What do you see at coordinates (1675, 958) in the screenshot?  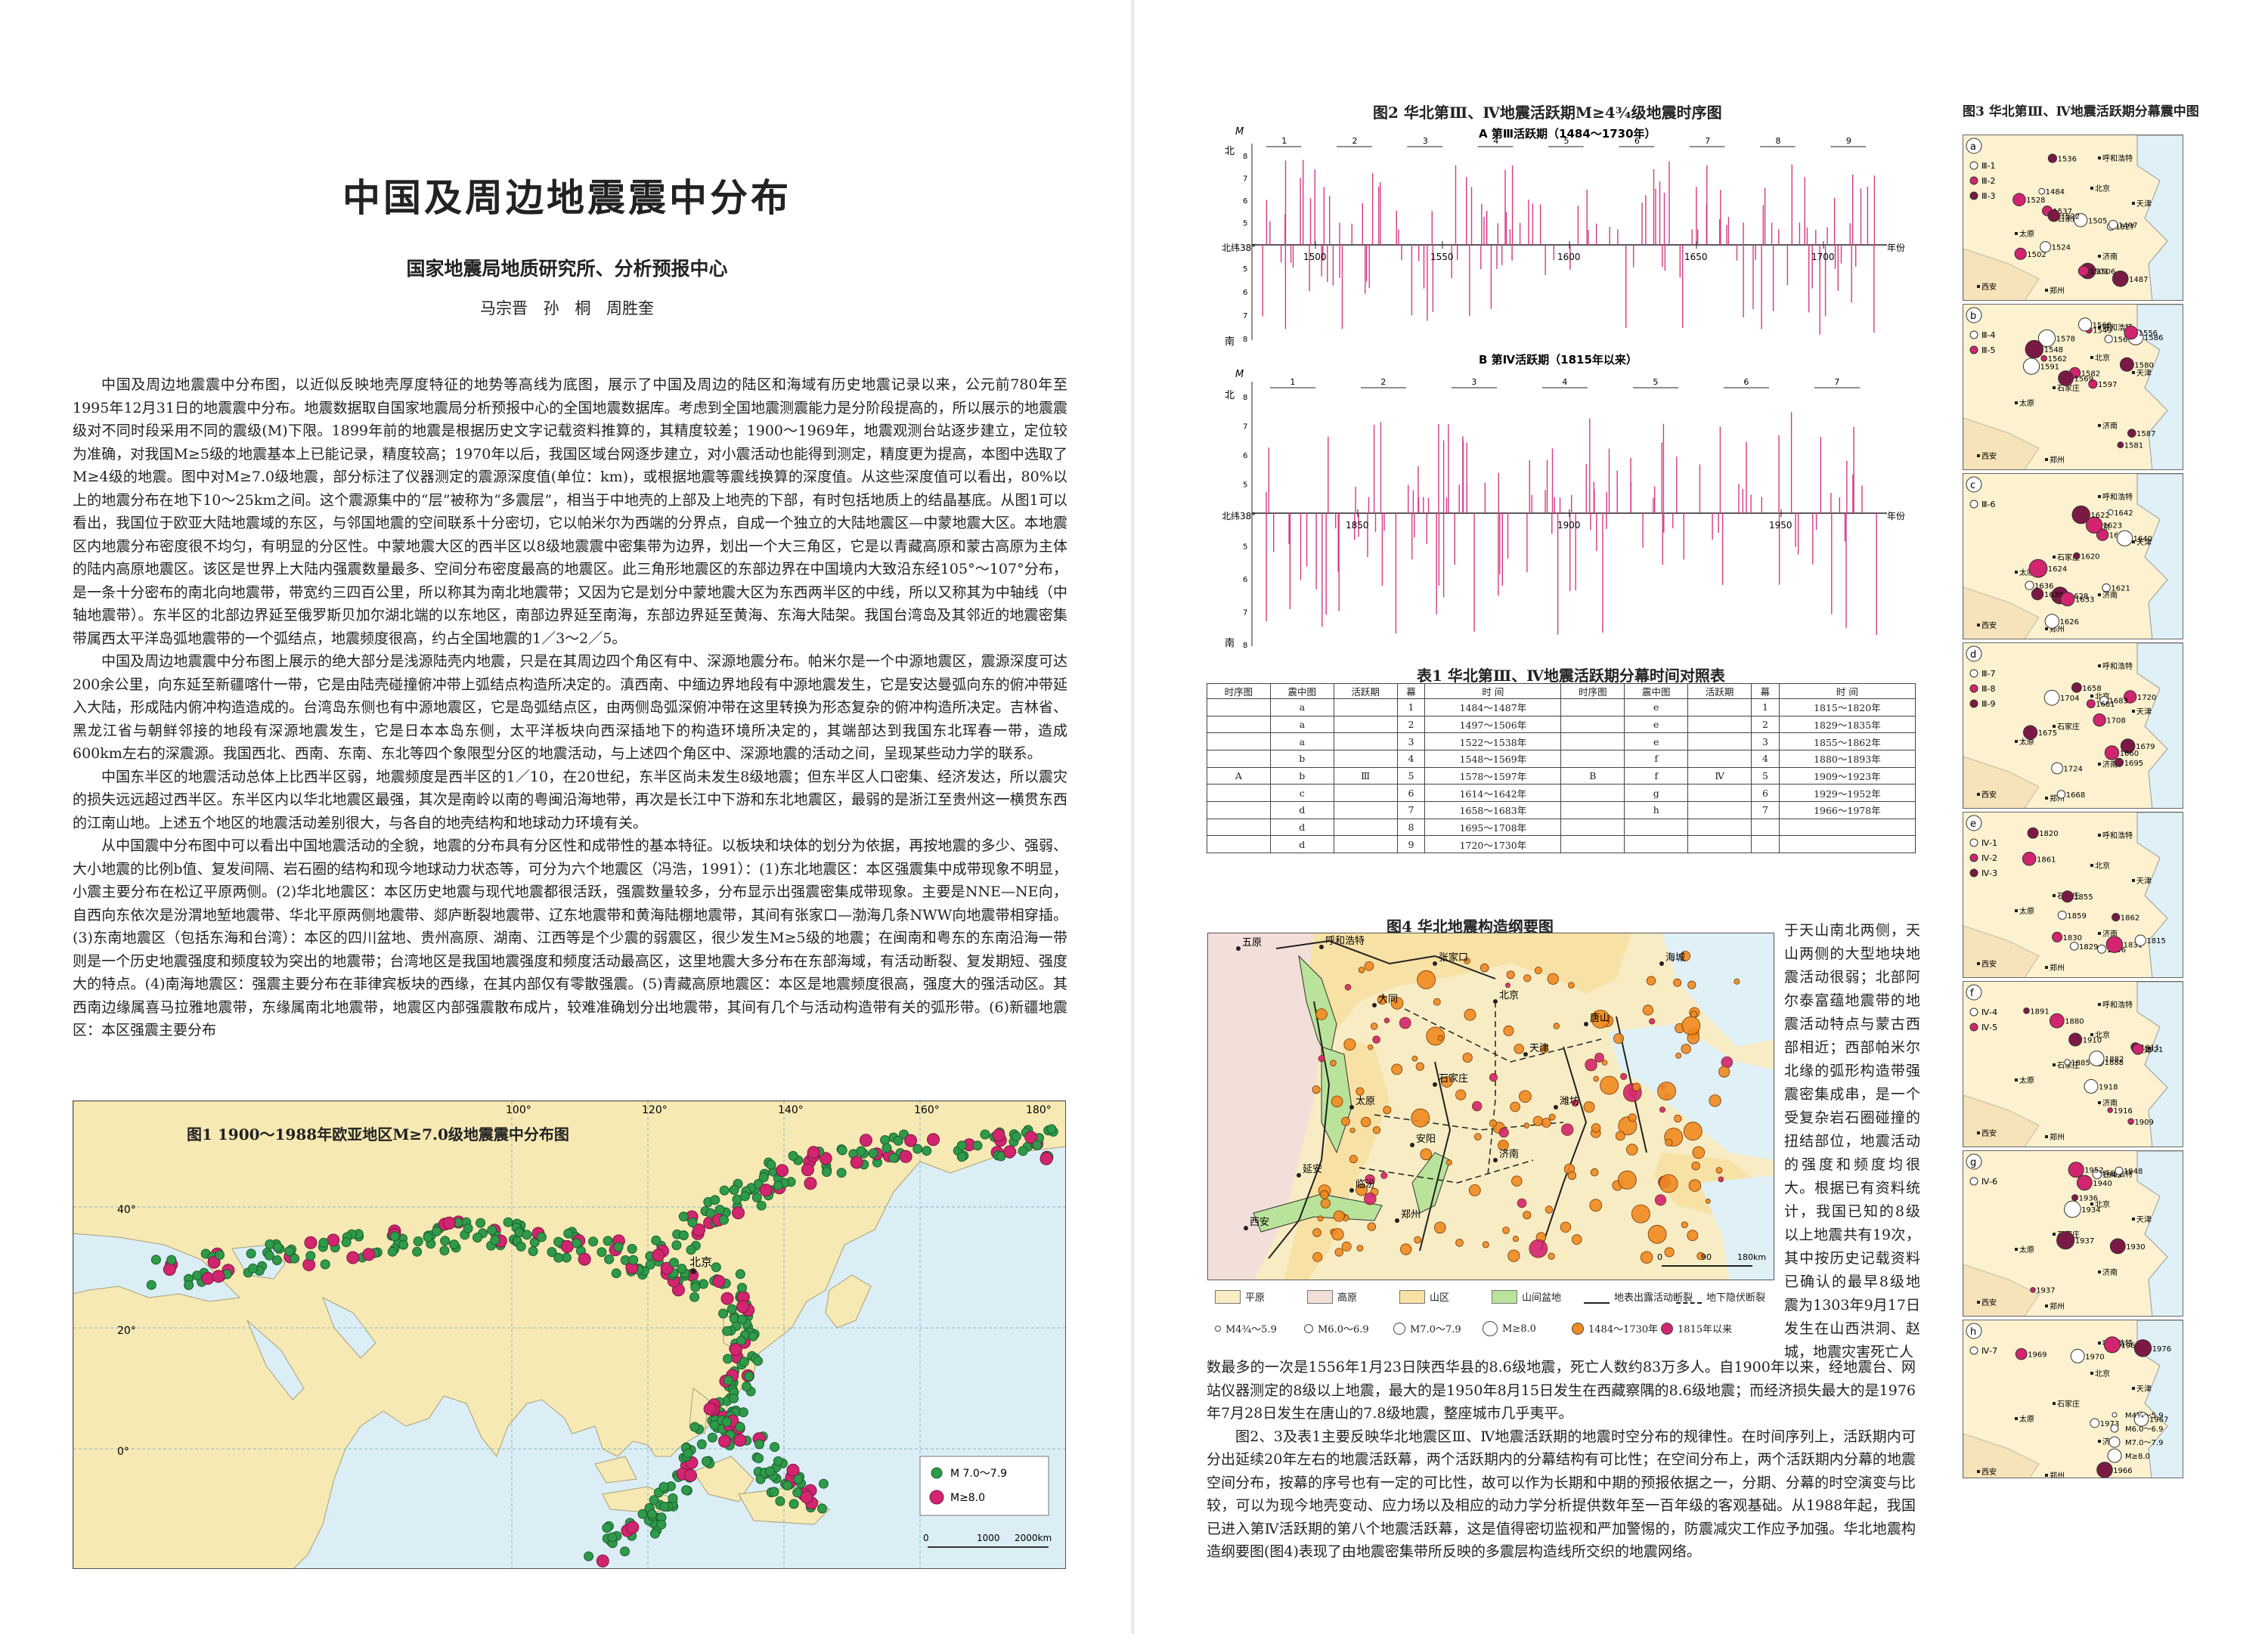 I see `place-label: 海城` at bounding box center [1675, 958].